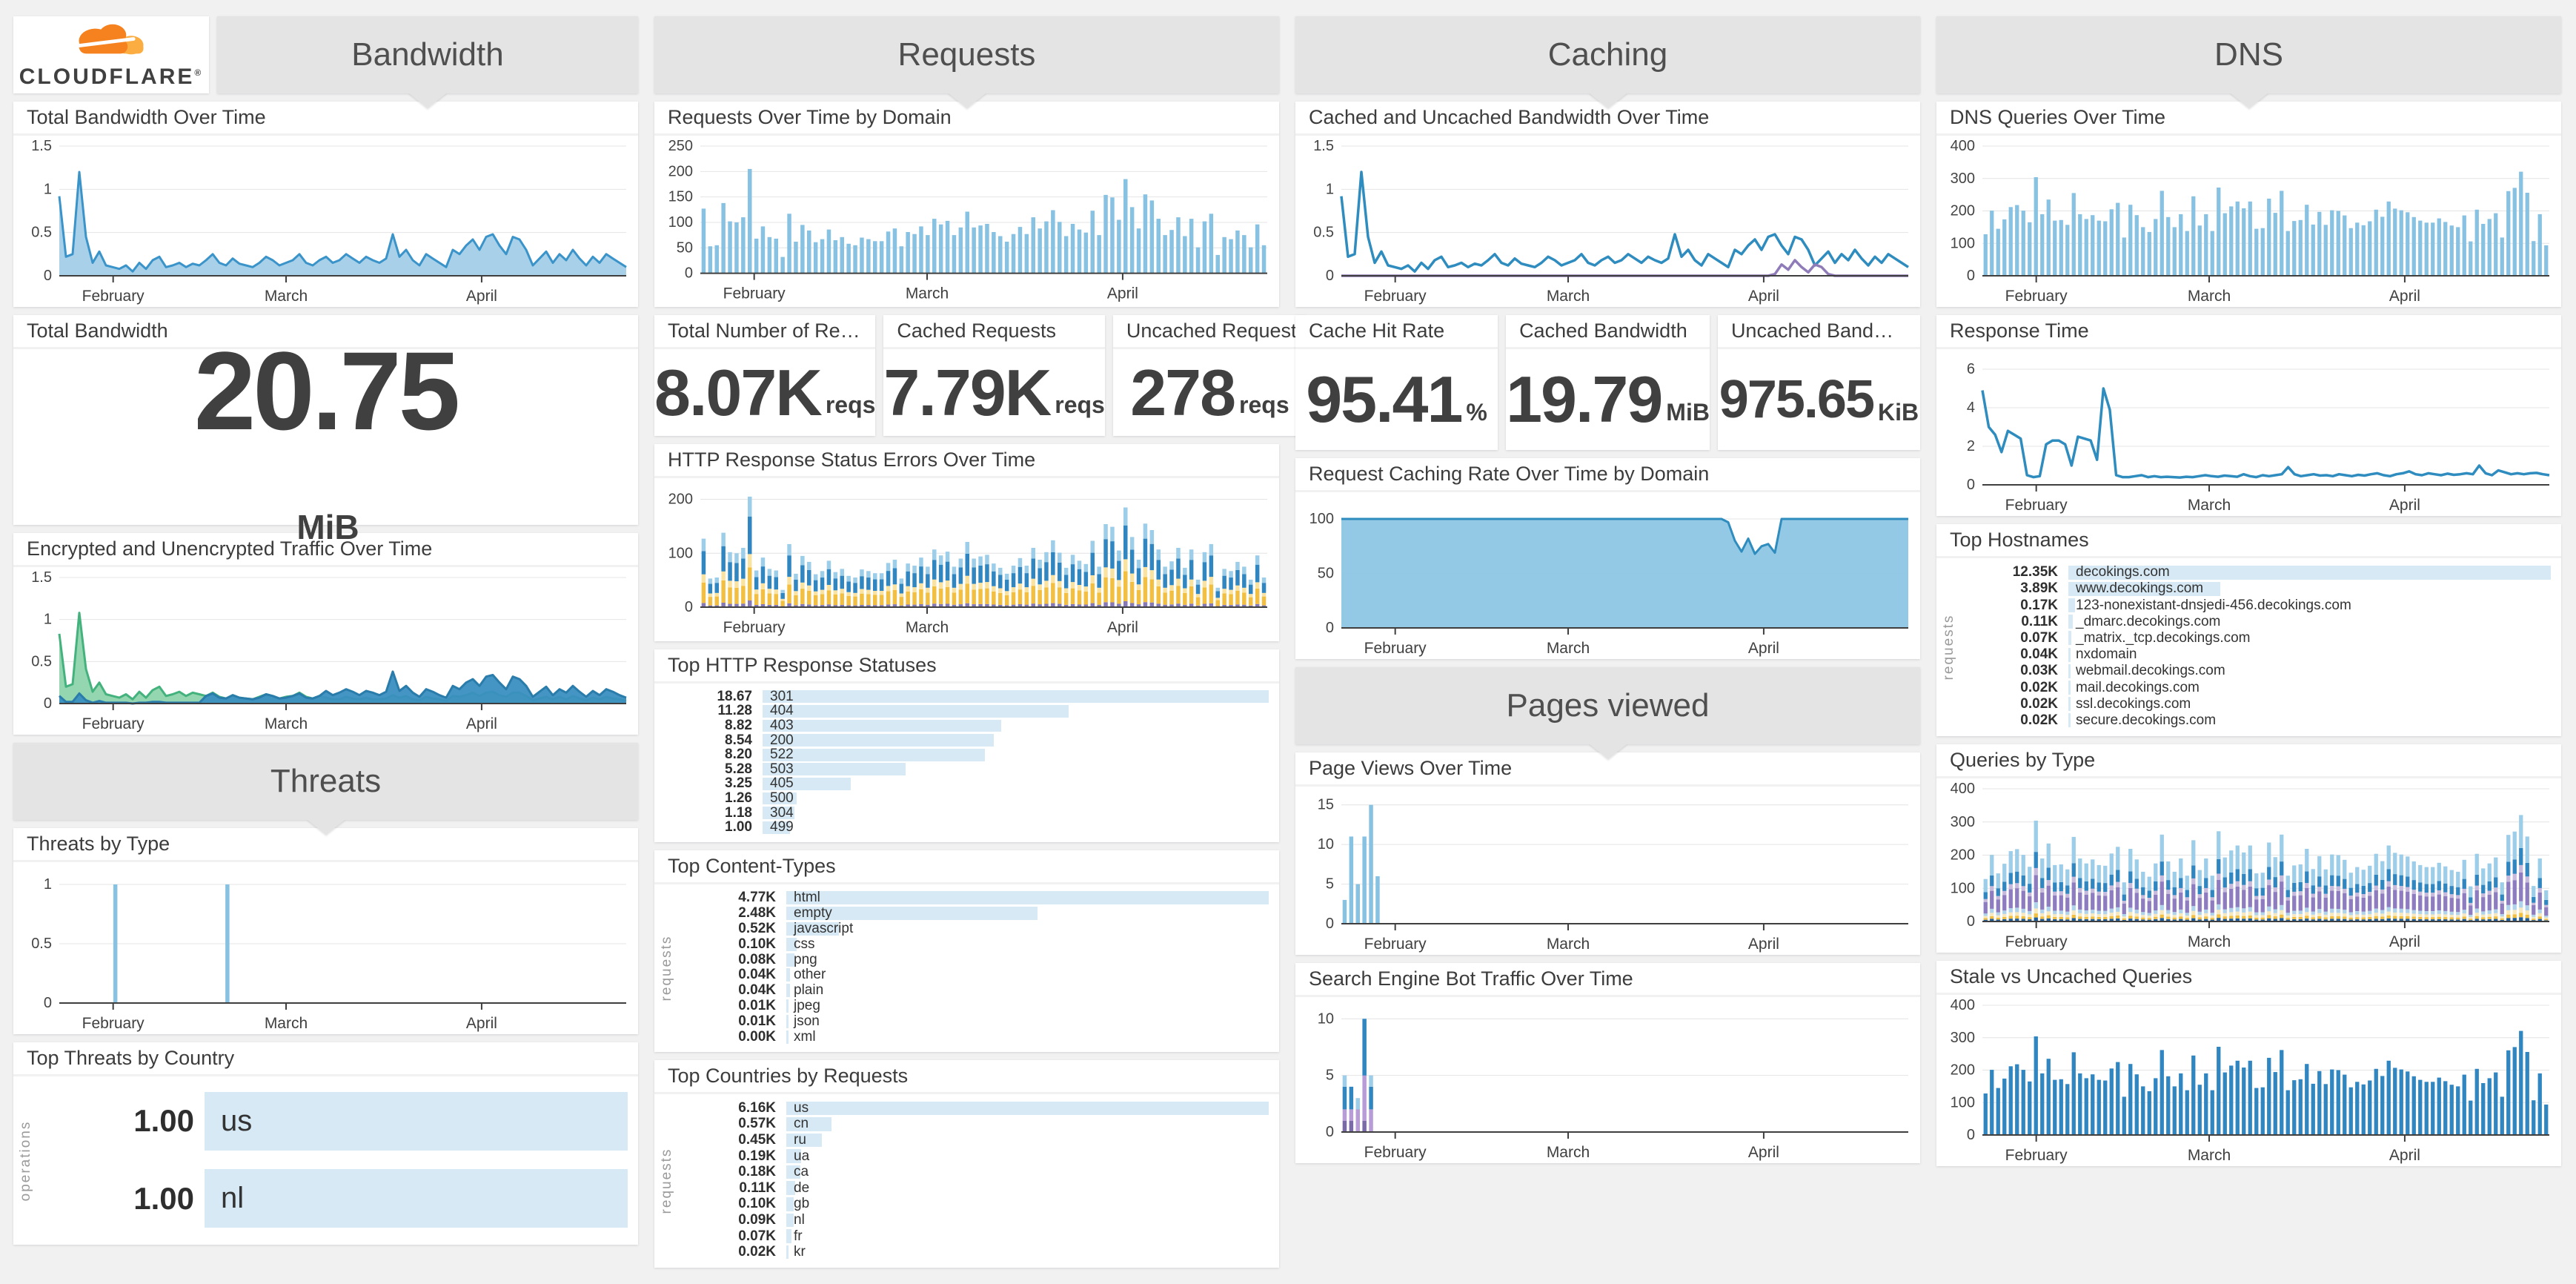 Image resolution: width=2576 pixels, height=1284 pixels. I want to click on stale-vs-uncached-queries-chart: 0 100 200 300 400 February March April, so click(2248, 1080).